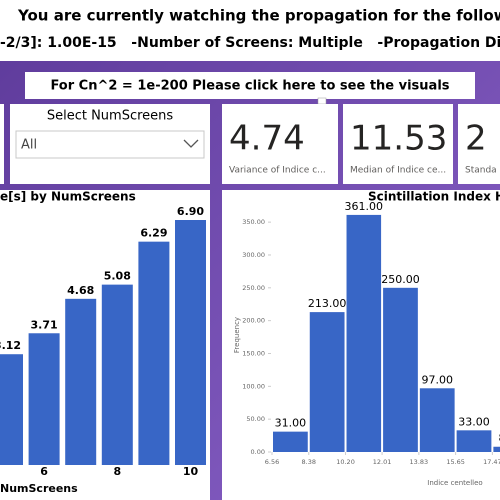 The height and width of the screenshot is (500, 500). I want to click on data-label: 5.08, so click(117, 276).